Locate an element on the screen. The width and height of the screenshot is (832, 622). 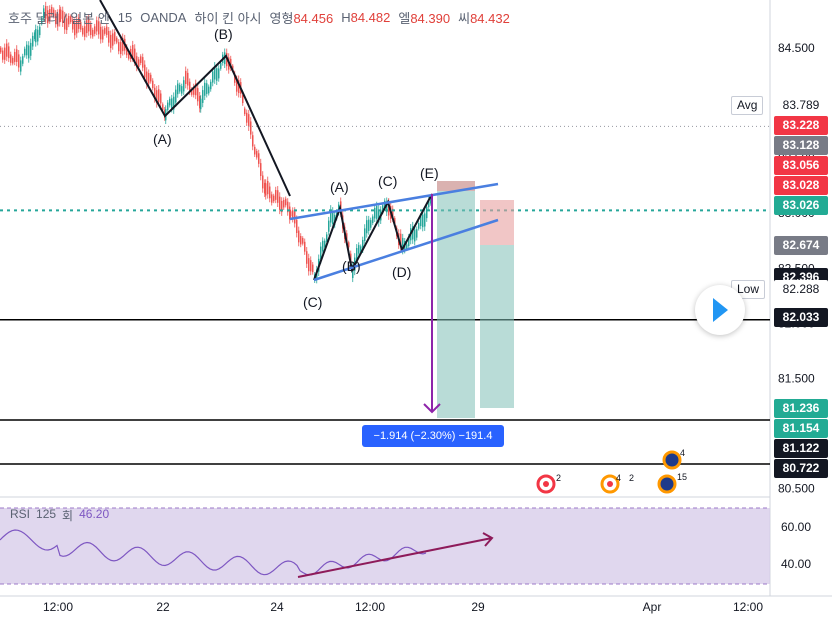
price-label: 83.056 is located at coordinates (801, 165).